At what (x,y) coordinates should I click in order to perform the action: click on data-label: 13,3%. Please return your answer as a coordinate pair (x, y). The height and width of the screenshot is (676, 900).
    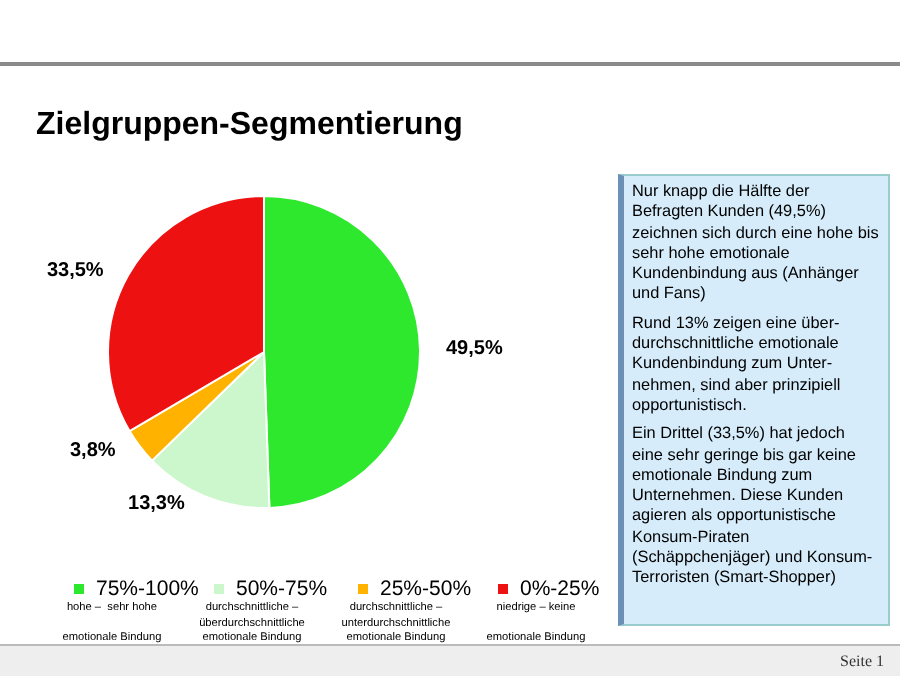
    Looking at the image, I should click on (156, 504).